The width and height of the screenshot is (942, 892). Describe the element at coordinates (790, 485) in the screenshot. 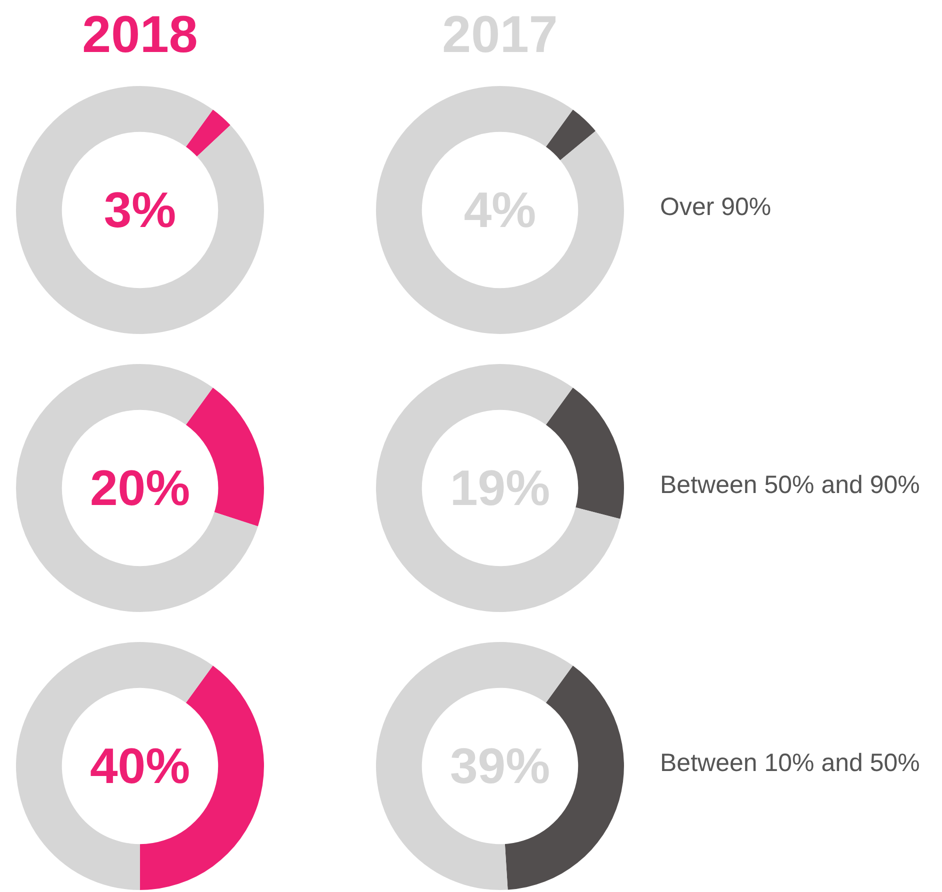

I see `text: Between 50% and 90%` at that location.